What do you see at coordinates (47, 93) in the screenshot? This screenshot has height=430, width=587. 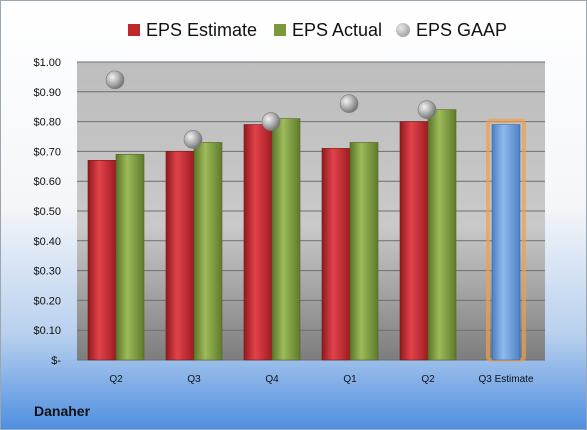 I see `y-tick-label: $0.90` at bounding box center [47, 93].